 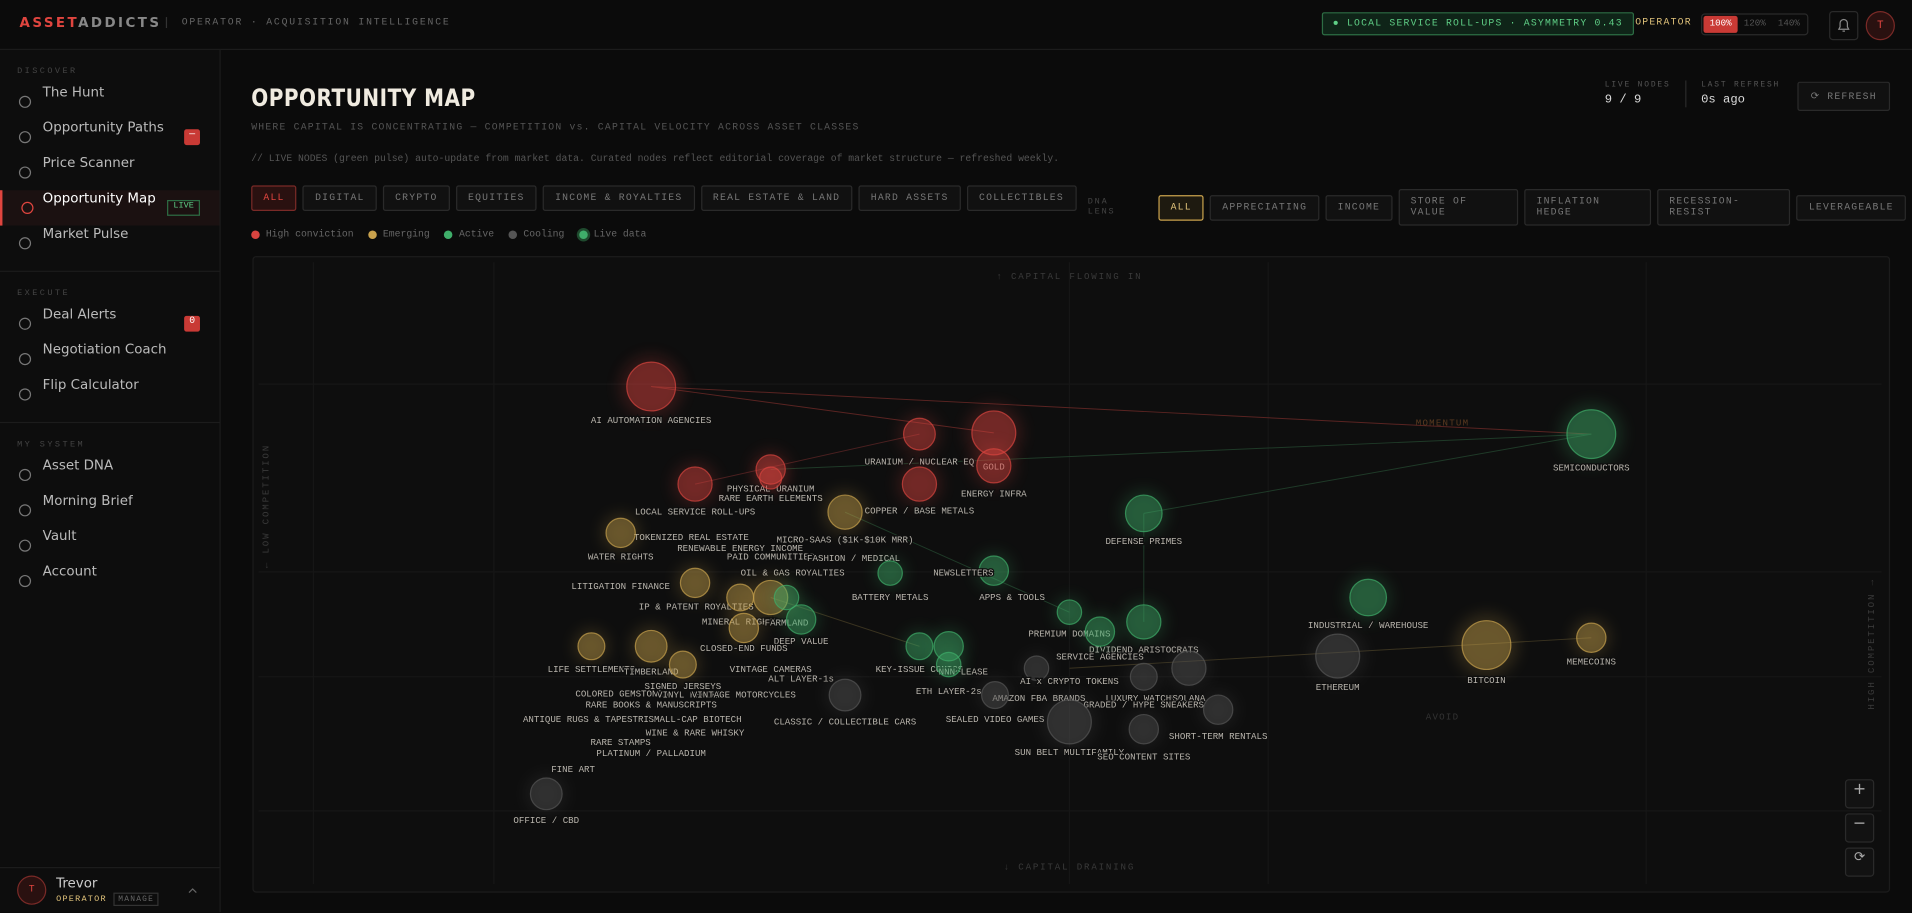 I want to click on zoom-option: 120%, so click(x=1754, y=24).